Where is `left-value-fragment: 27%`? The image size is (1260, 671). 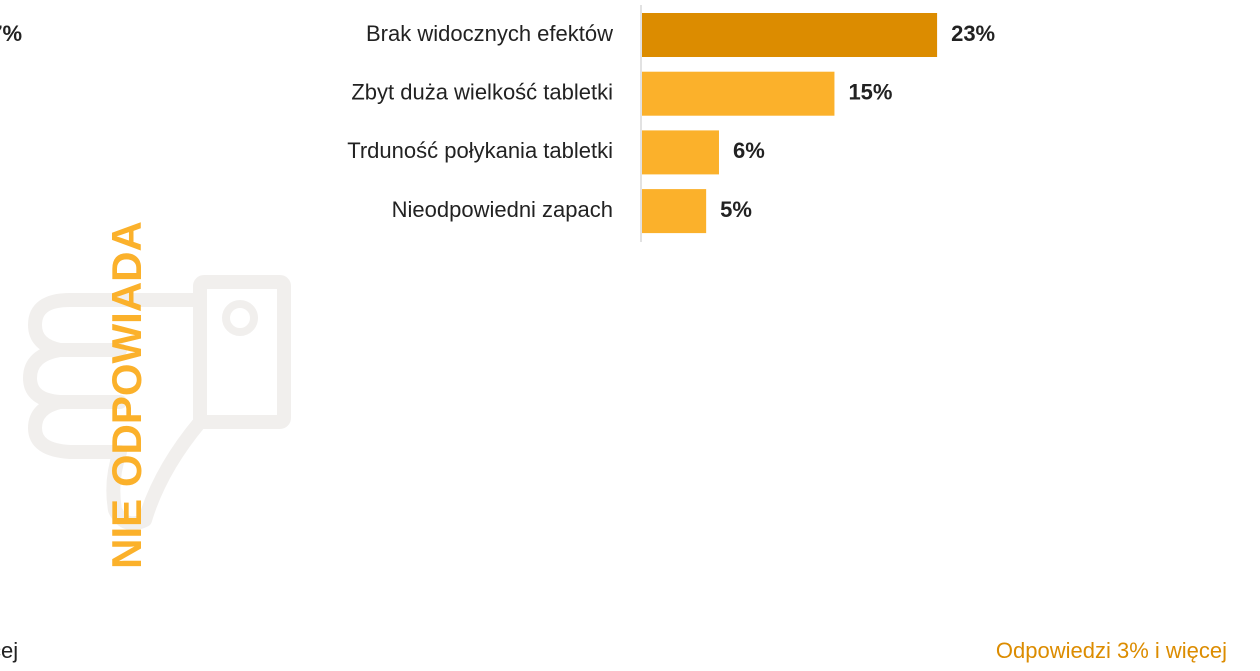 left-value-fragment: 27% is located at coordinates (11, 33).